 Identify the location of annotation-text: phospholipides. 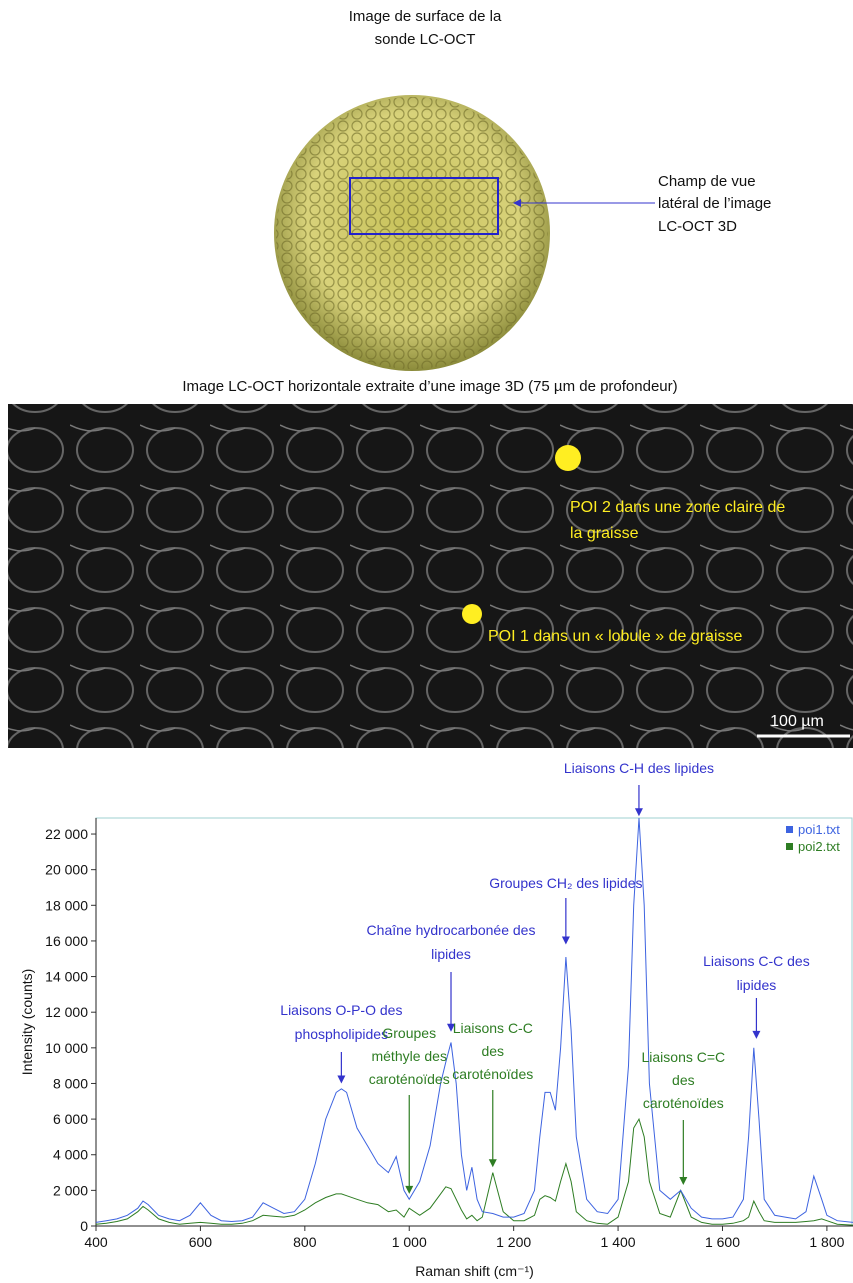
(341, 1034).